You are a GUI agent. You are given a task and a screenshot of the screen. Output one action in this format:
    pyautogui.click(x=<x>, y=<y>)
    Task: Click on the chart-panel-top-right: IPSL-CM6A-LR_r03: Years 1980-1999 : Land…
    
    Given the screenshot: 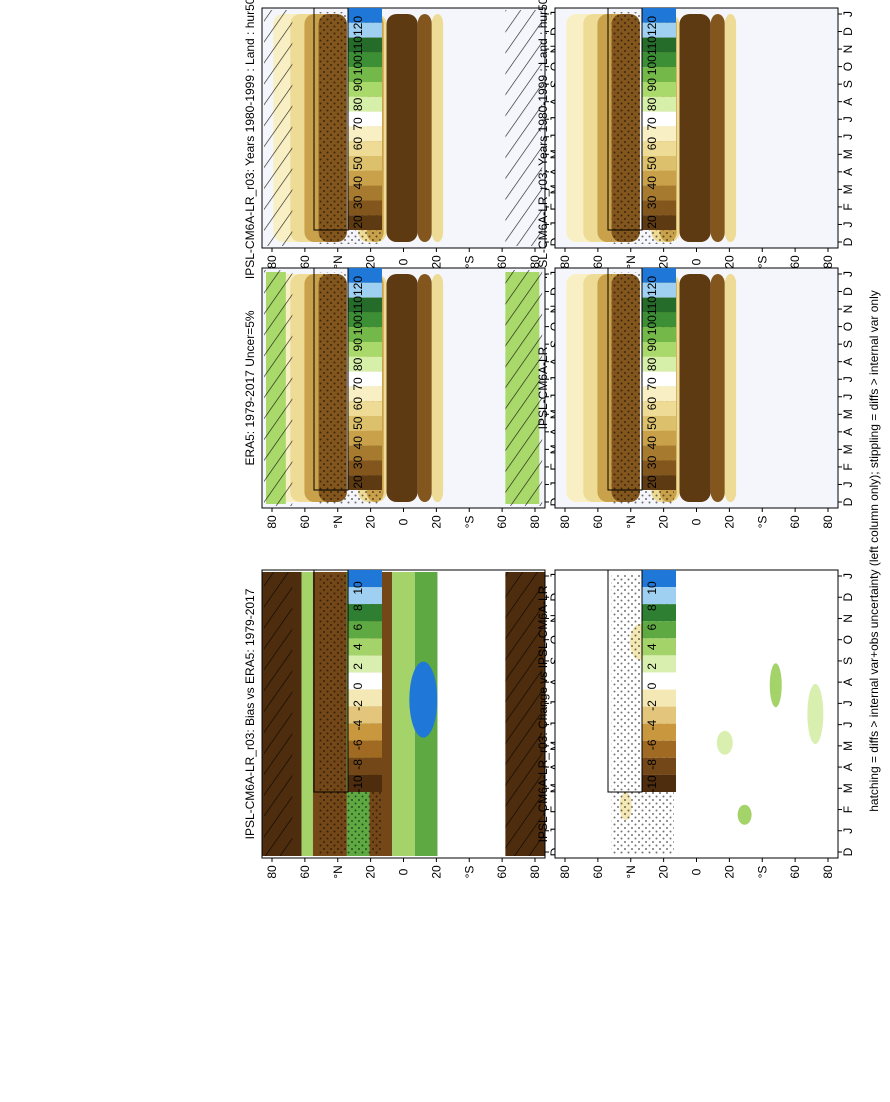 What is the action you would take?
    pyautogui.click(x=695, y=139)
    